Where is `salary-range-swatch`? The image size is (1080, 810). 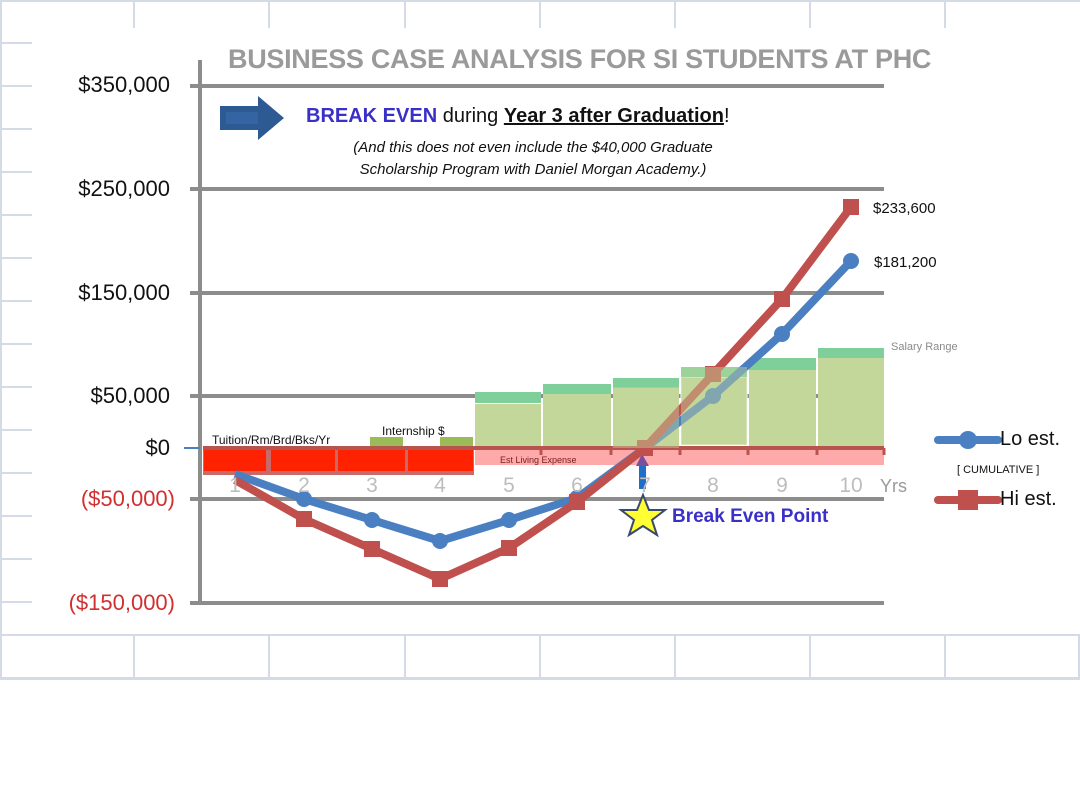
salary-range-swatch is located at coordinates (872, 353).